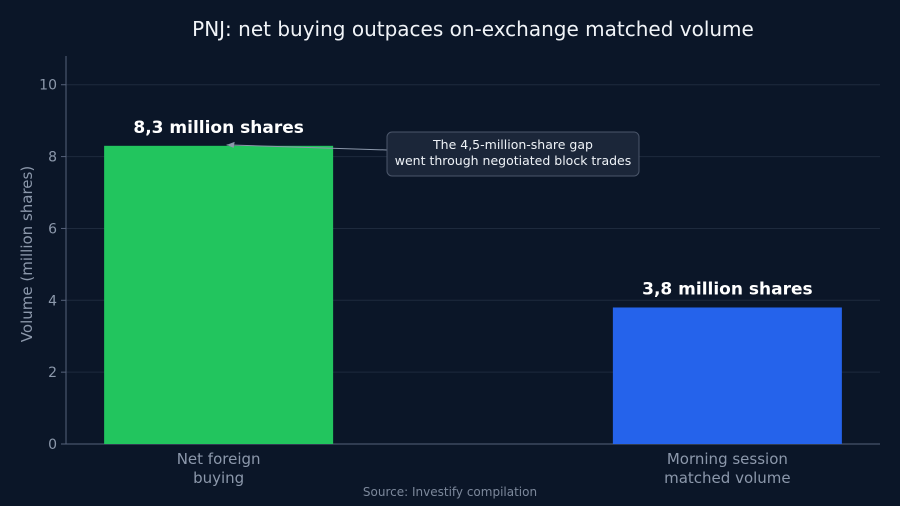 This screenshot has height=506, width=900. Describe the element at coordinates (52, 301) in the screenshot. I see `y-tick-label: 4` at that location.